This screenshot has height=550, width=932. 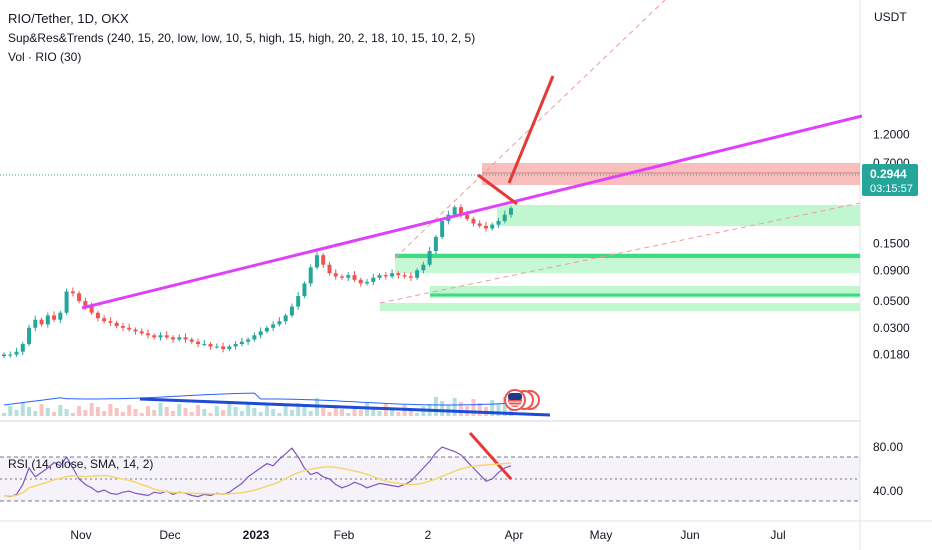 I want to click on magenta-trendline-long, so click(x=597, y=181).